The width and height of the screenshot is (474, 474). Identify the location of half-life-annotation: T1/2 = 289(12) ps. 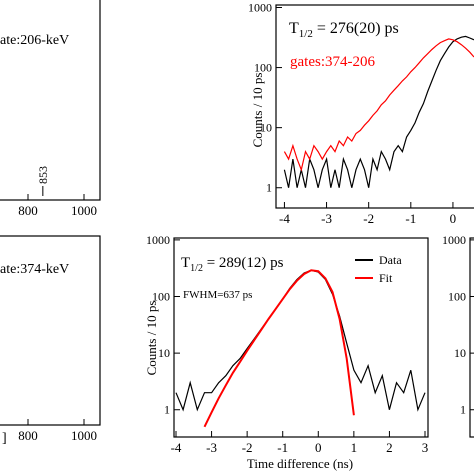
(232, 264).